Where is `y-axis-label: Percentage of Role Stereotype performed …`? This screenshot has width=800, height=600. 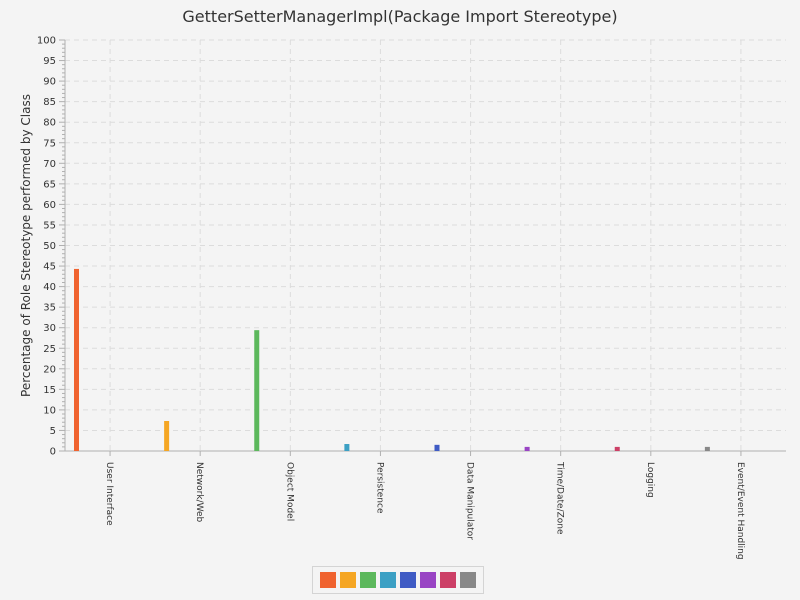 y-axis-label: Percentage of Role Stereotype performed … is located at coordinates (26, 245).